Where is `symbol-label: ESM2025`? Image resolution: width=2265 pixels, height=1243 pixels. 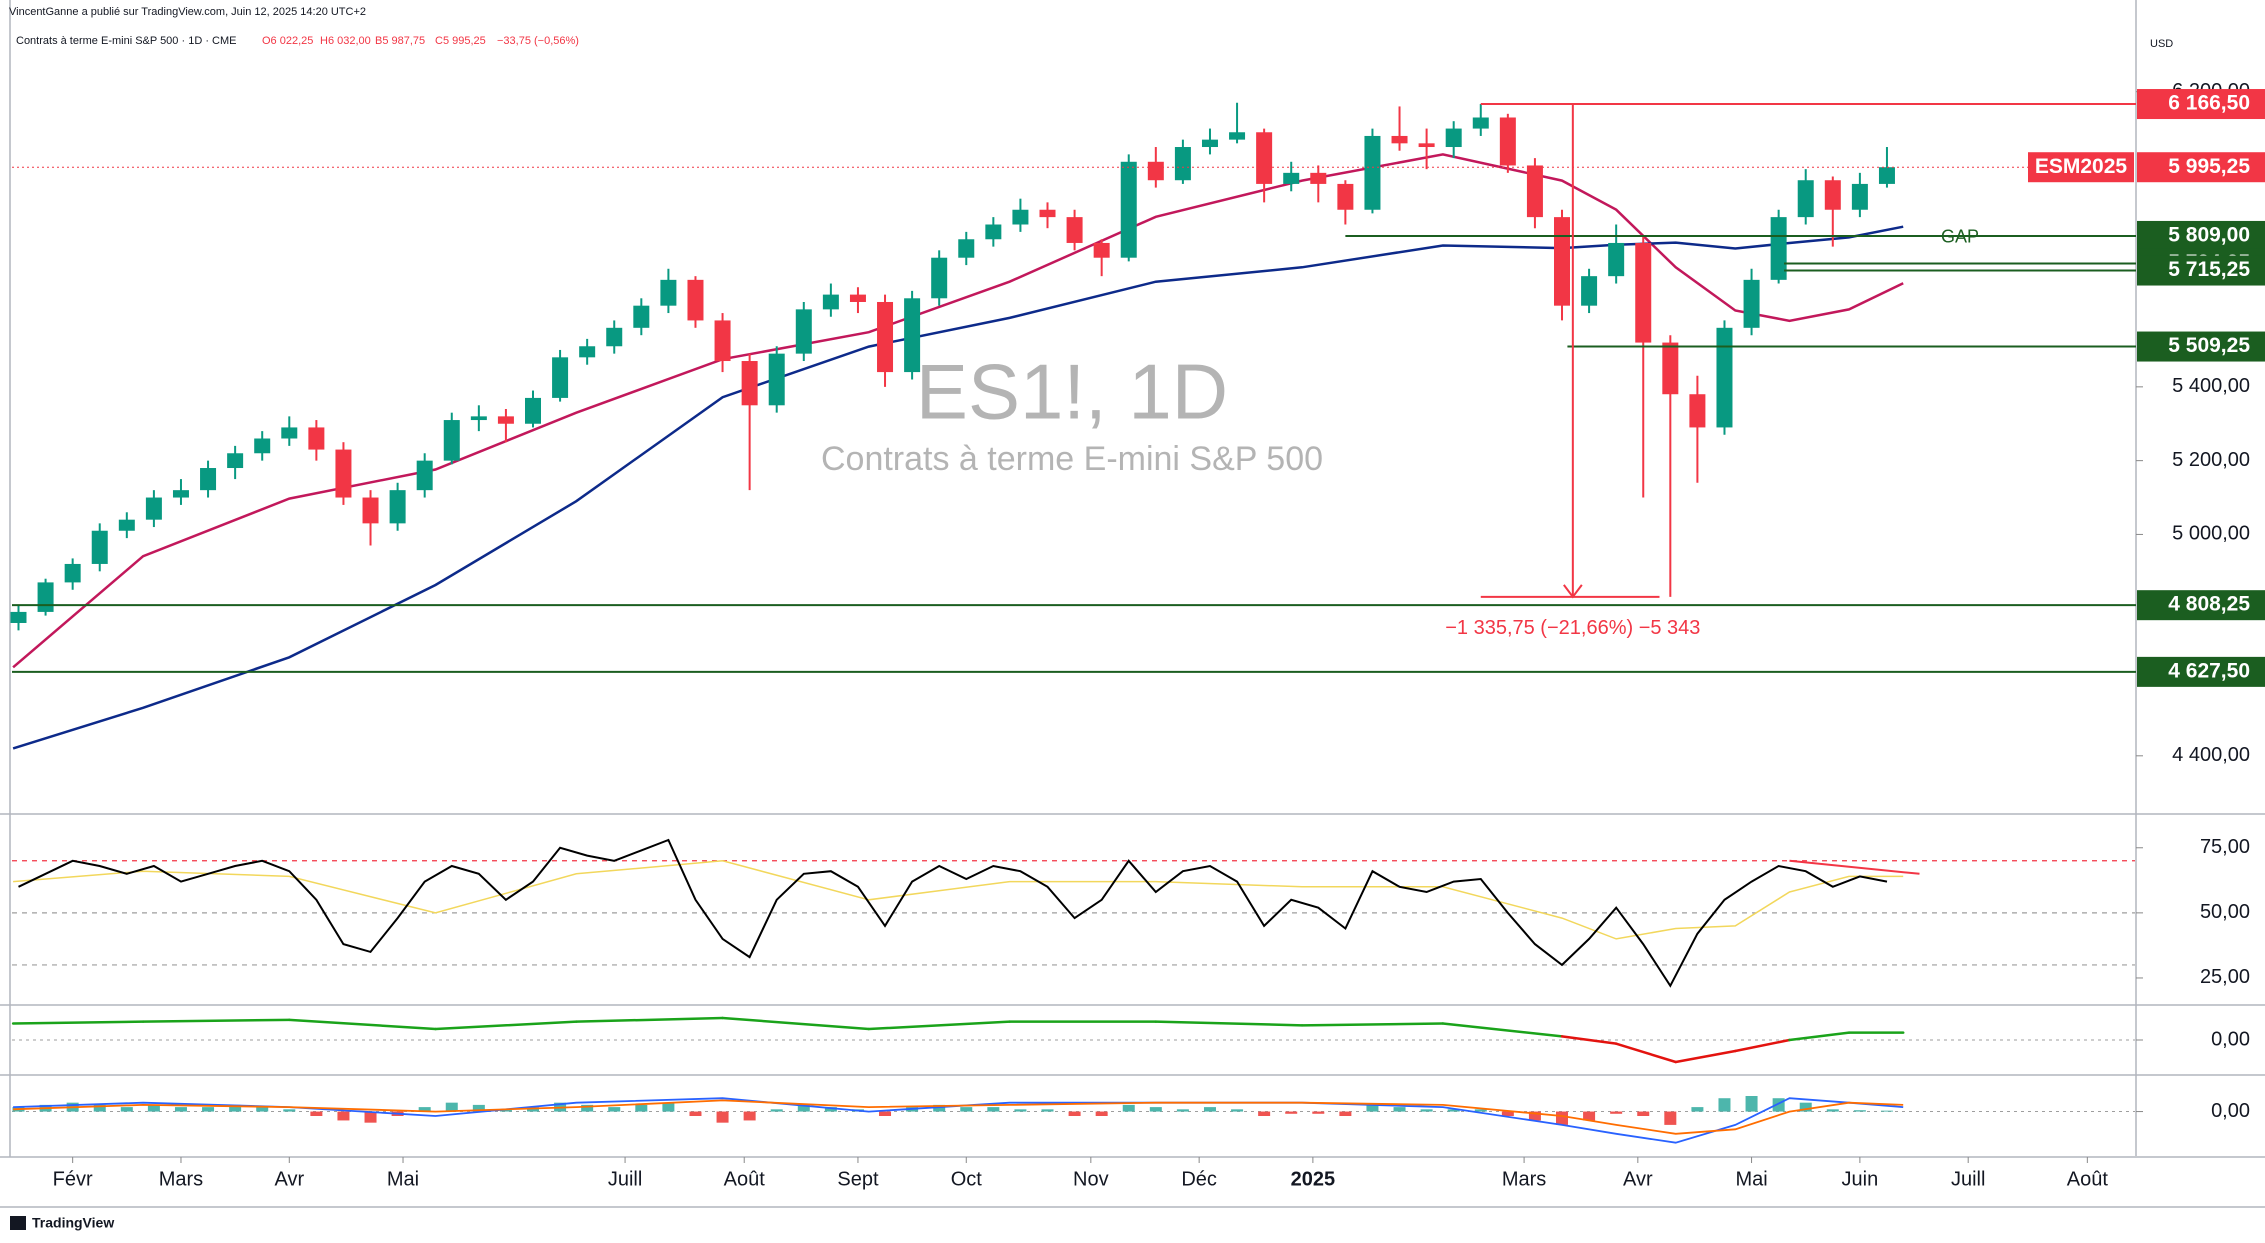
symbol-label: ESM2025 is located at coordinates (2081, 166).